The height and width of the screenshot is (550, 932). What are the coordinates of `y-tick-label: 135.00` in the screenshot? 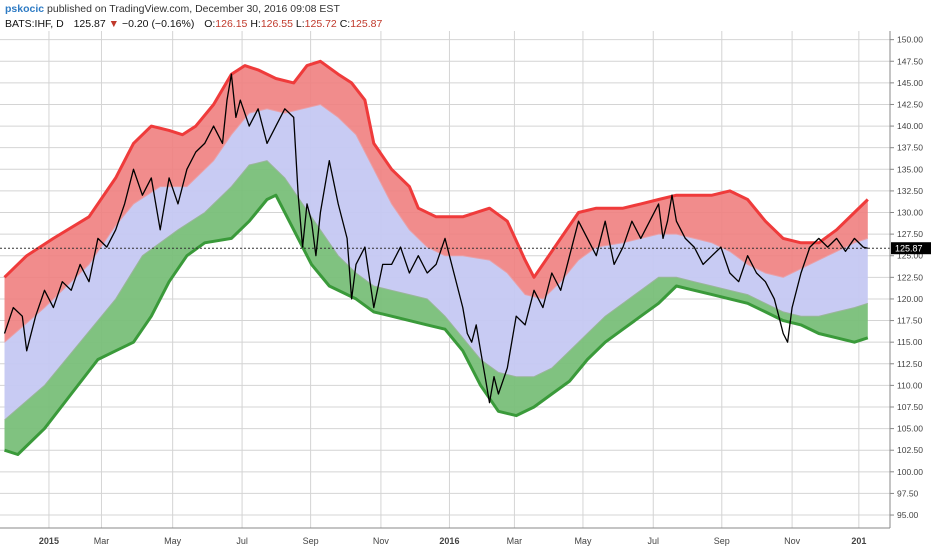 It's located at (910, 169).